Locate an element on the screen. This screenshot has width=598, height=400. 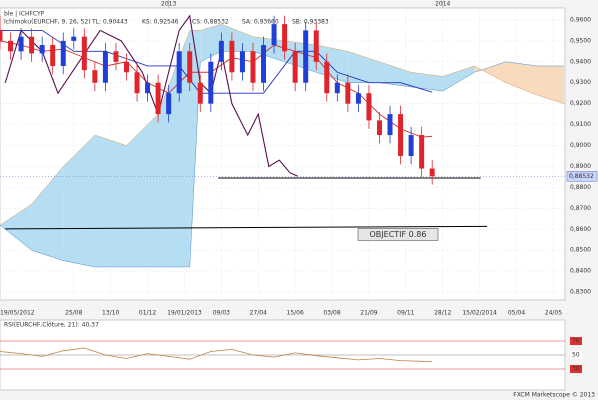
x-tick-label: 15/06 is located at coordinates (295, 313).